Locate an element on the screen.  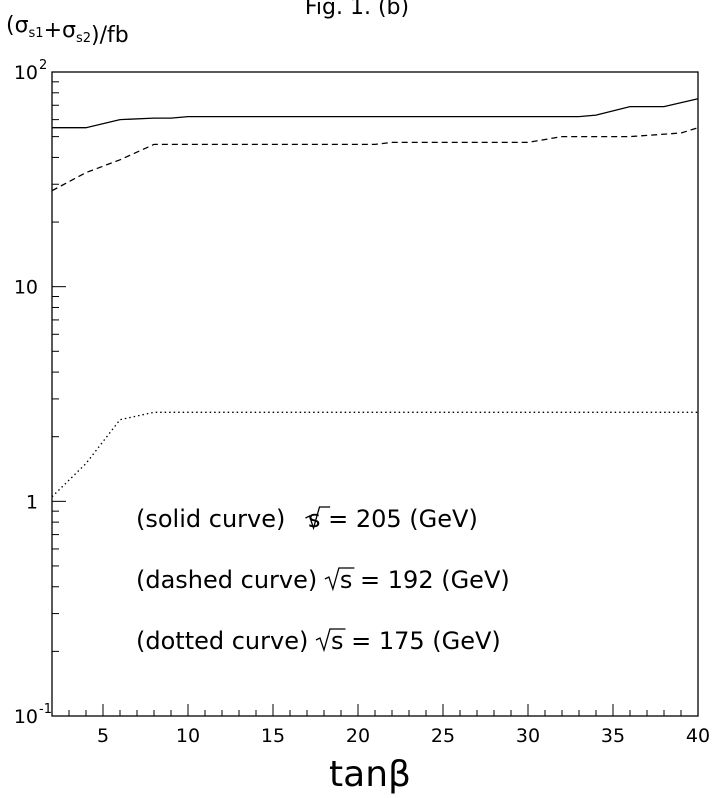
y-axis-label: (σs1+σs2)/fb is located at coordinates (67, 30).